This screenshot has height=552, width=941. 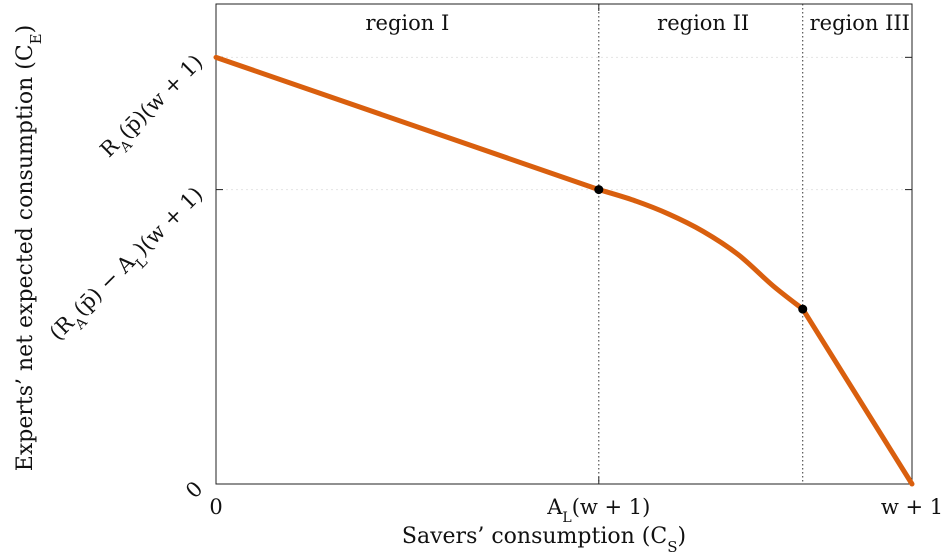 I want to click on x-axis-title: Savers’ consumption (CS), so click(x=544, y=538).